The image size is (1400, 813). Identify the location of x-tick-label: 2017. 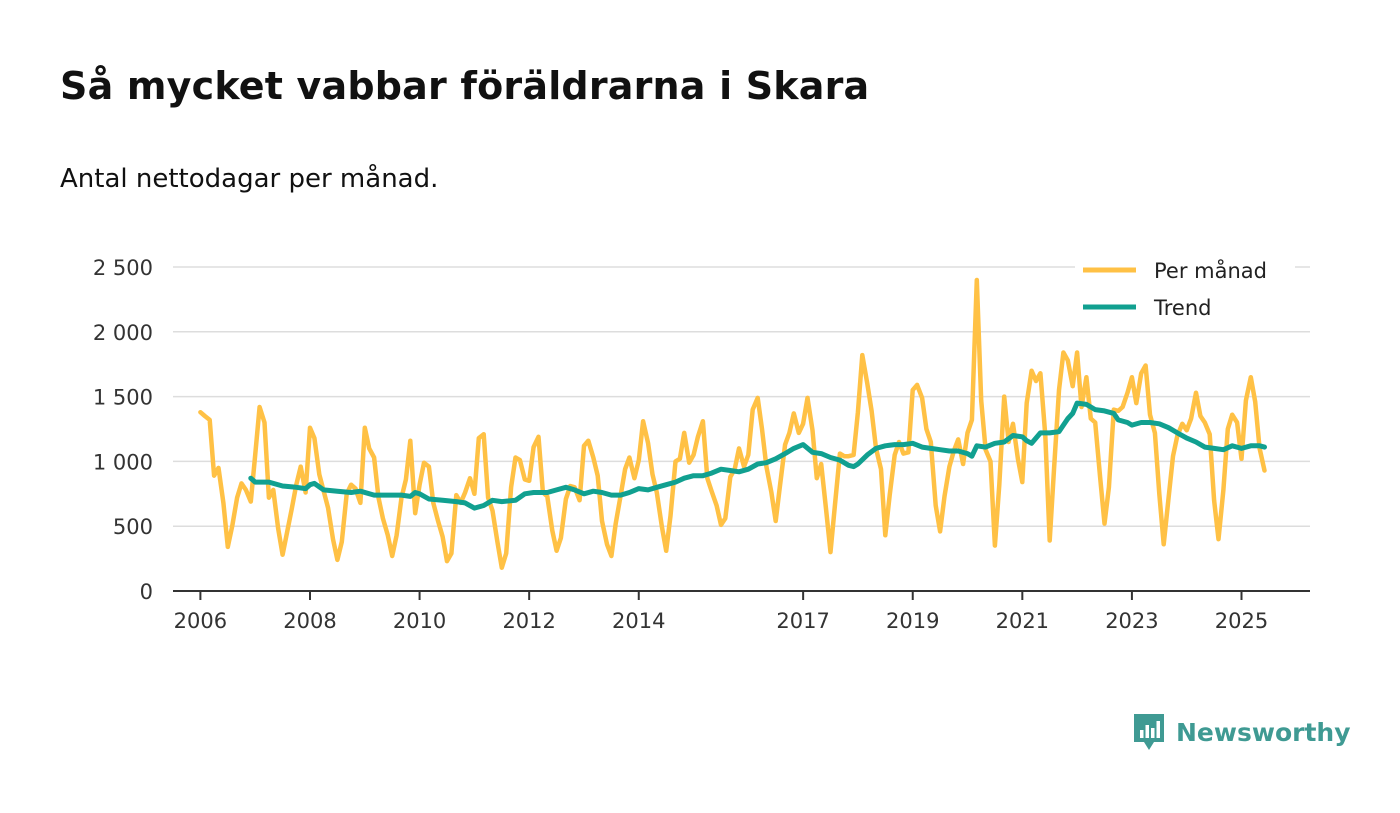
(802, 621).